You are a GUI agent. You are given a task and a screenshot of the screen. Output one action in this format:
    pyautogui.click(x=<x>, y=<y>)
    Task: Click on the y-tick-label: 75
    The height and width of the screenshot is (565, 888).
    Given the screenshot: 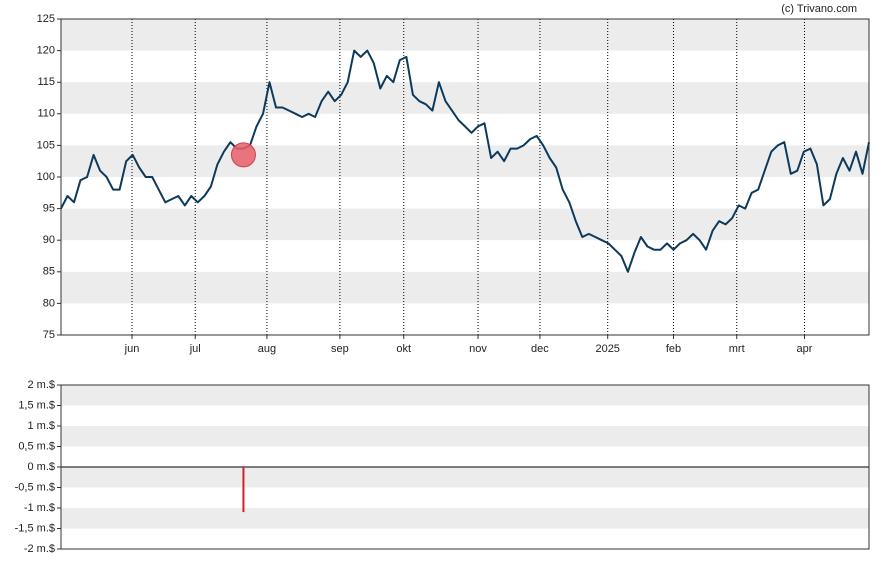 What is the action you would take?
    pyautogui.click(x=49, y=335)
    